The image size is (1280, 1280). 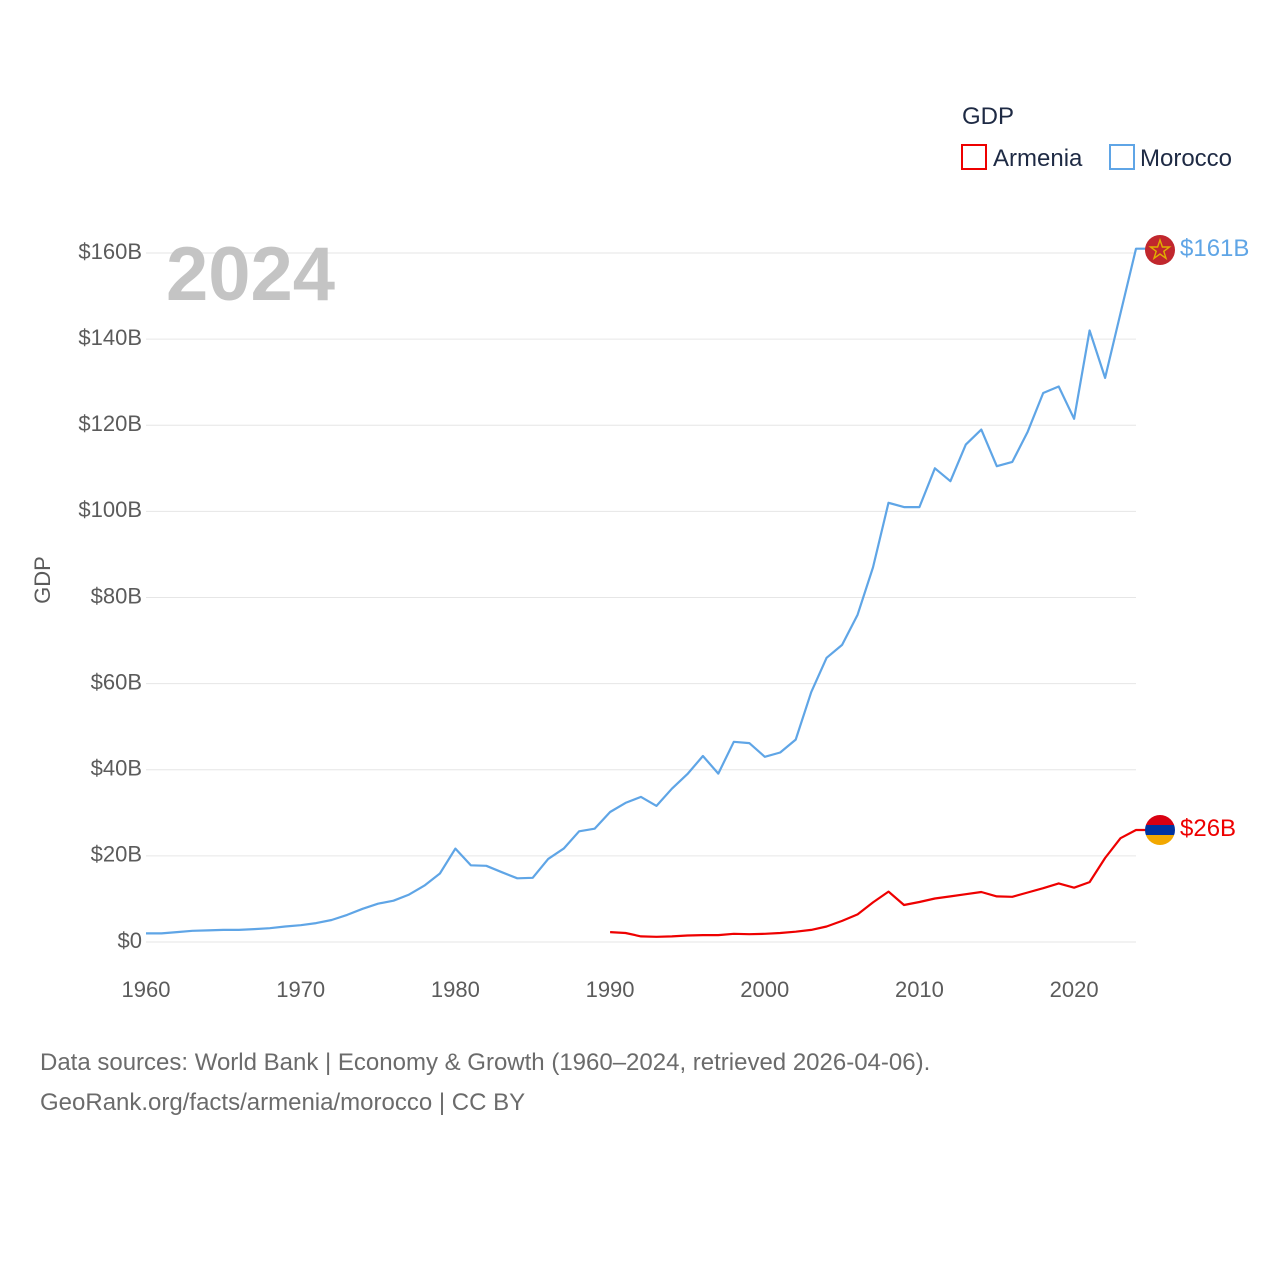 I want to click on y-tick-label: $20B, so click(x=116, y=854).